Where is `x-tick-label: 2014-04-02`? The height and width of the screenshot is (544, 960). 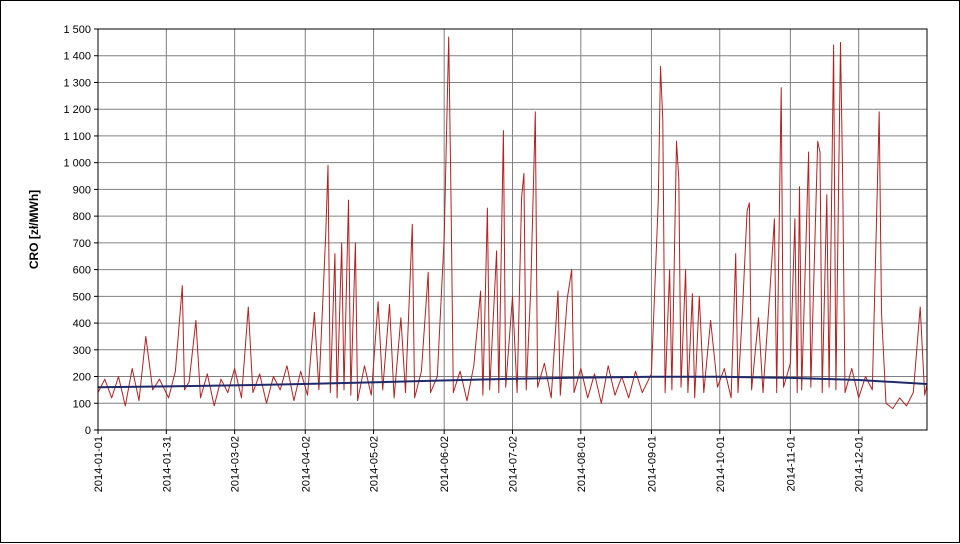
x-tick-label: 2014-04-02 is located at coordinates (306, 464).